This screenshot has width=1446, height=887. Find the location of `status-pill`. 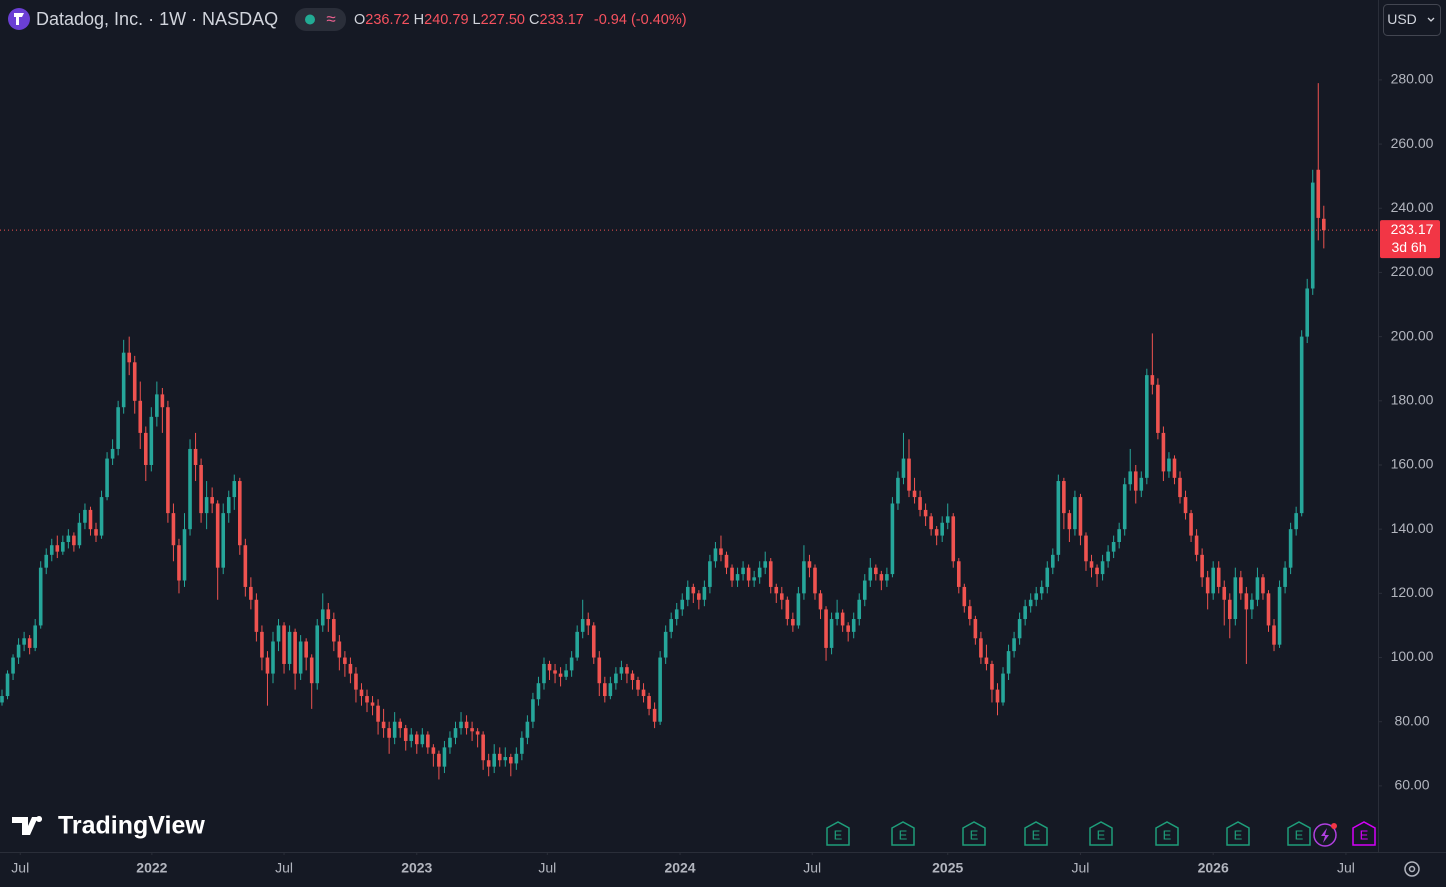

status-pill is located at coordinates (320, 19).